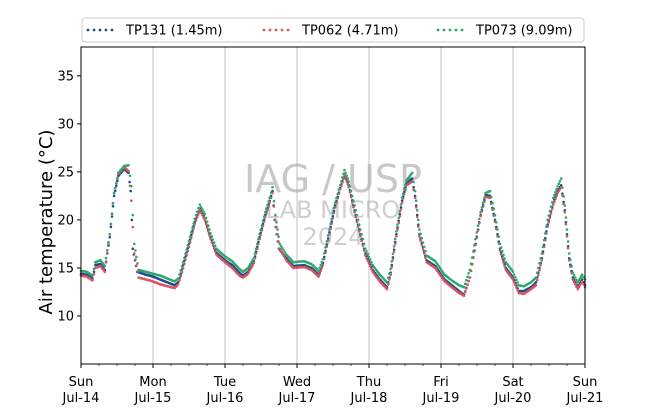 This screenshot has height=409, width=650. Describe the element at coordinates (513, 398) in the screenshot. I see `x-tick-date-6: Jul-20` at that location.